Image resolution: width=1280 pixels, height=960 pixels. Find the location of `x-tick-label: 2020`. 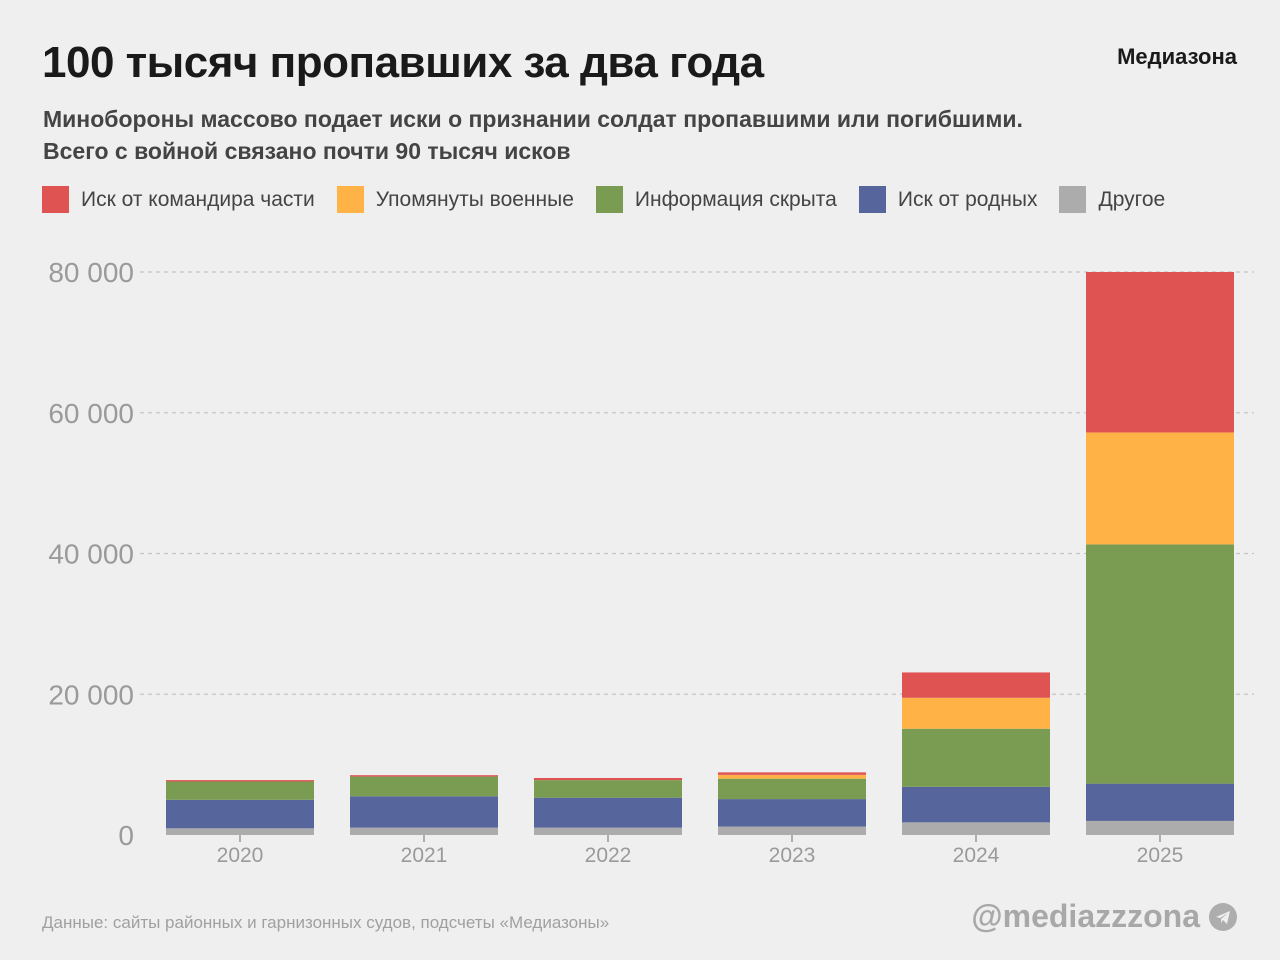

x-tick-label: 2020 is located at coordinates (240, 855).